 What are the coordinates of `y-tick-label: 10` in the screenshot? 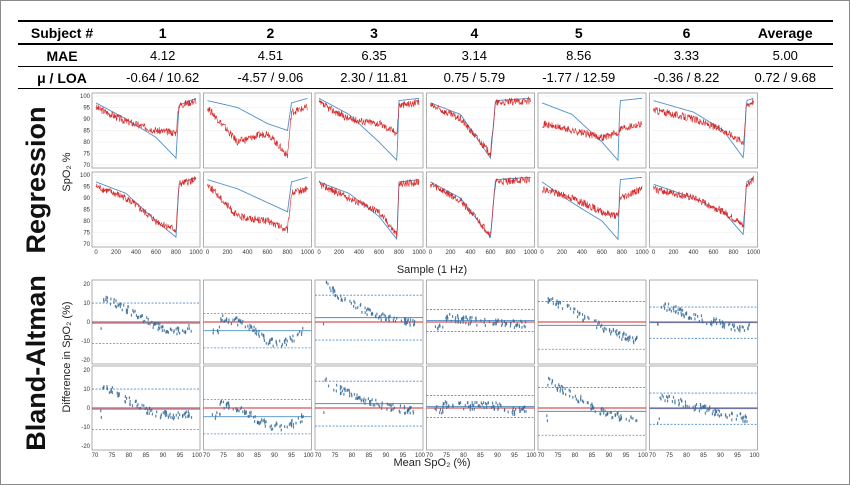 It's located at (86, 304).